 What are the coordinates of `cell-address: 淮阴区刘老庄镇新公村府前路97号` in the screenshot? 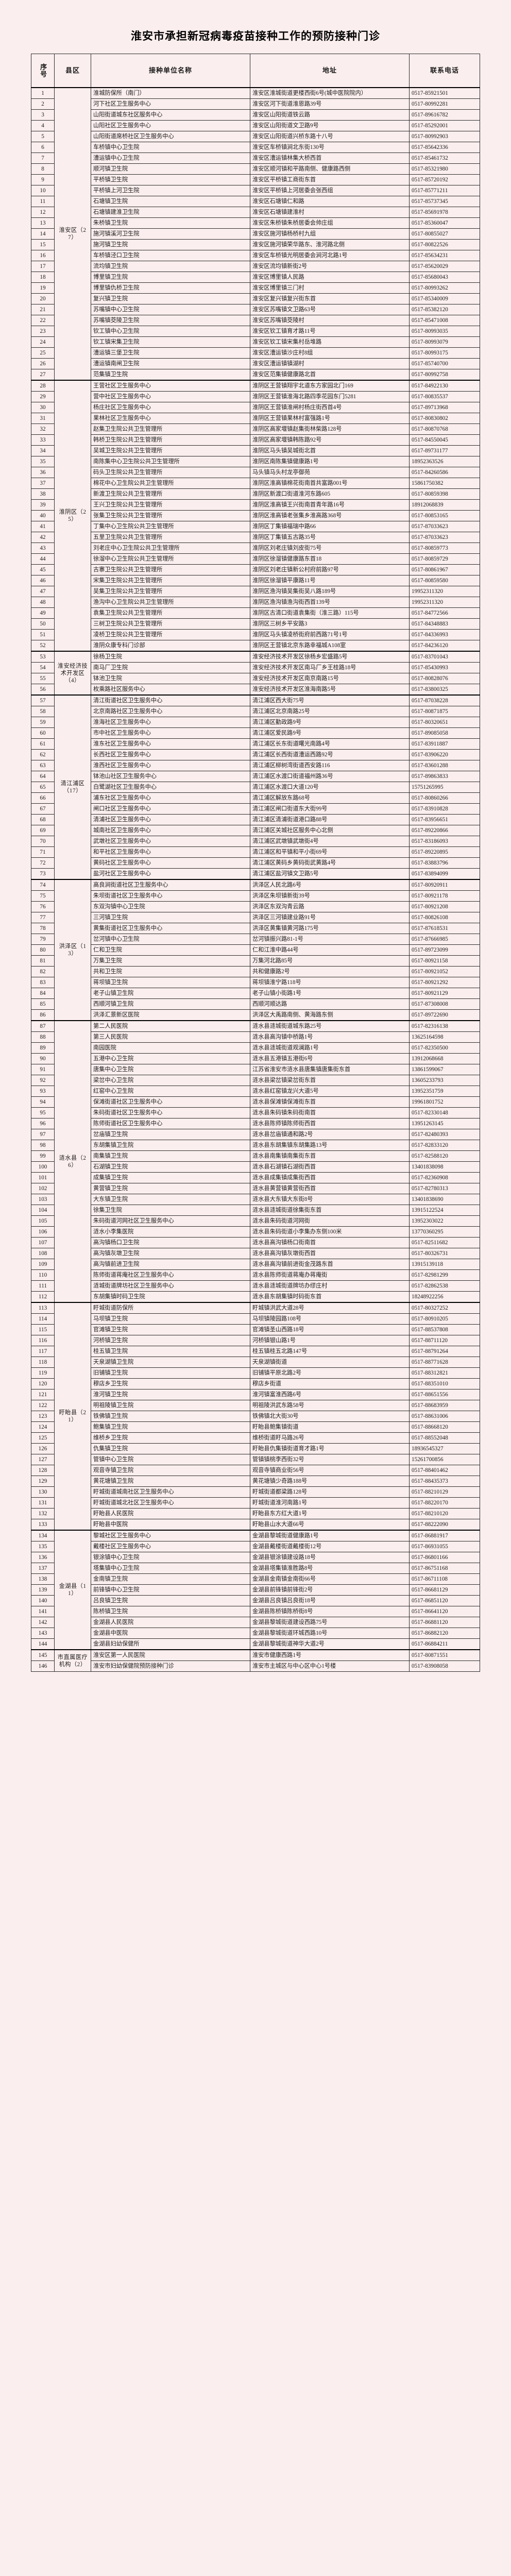 It's located at (330, 569).